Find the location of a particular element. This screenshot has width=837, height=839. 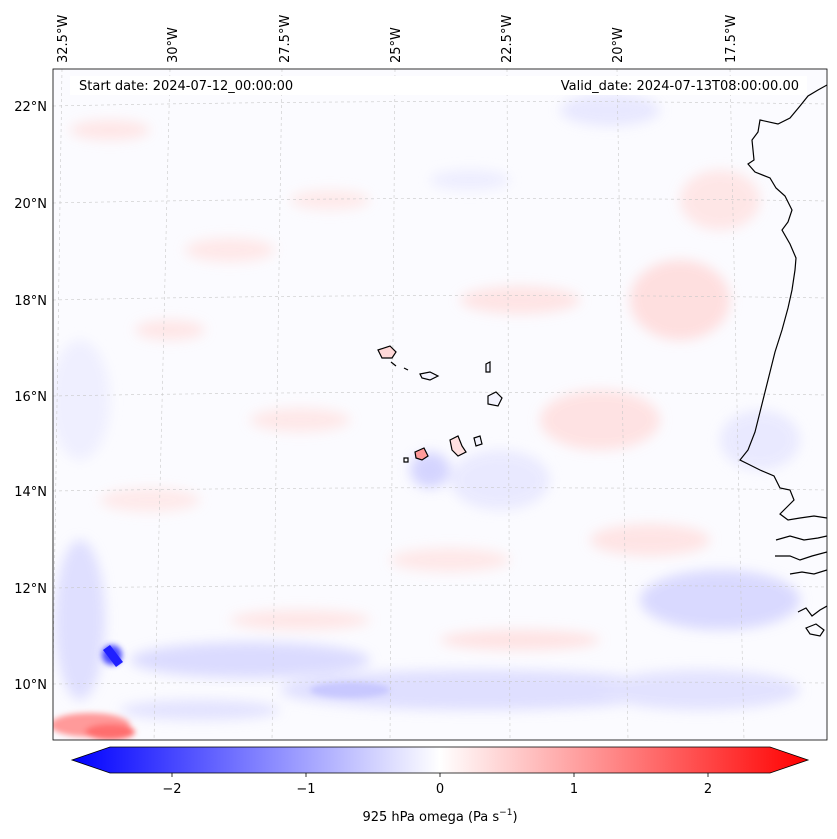

colorbar: −2 −1 0 1 2 925 hPa omega (Pa s−1) is located at coordinates (440, 785).